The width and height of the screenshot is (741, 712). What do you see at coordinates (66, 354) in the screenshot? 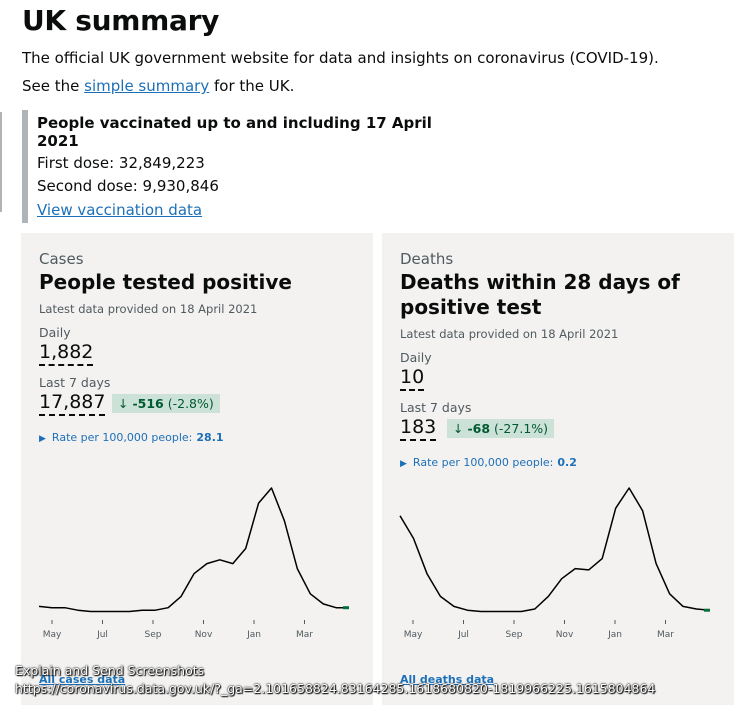
I see `daily-value: 1,882` at bounding box center [66, 354].